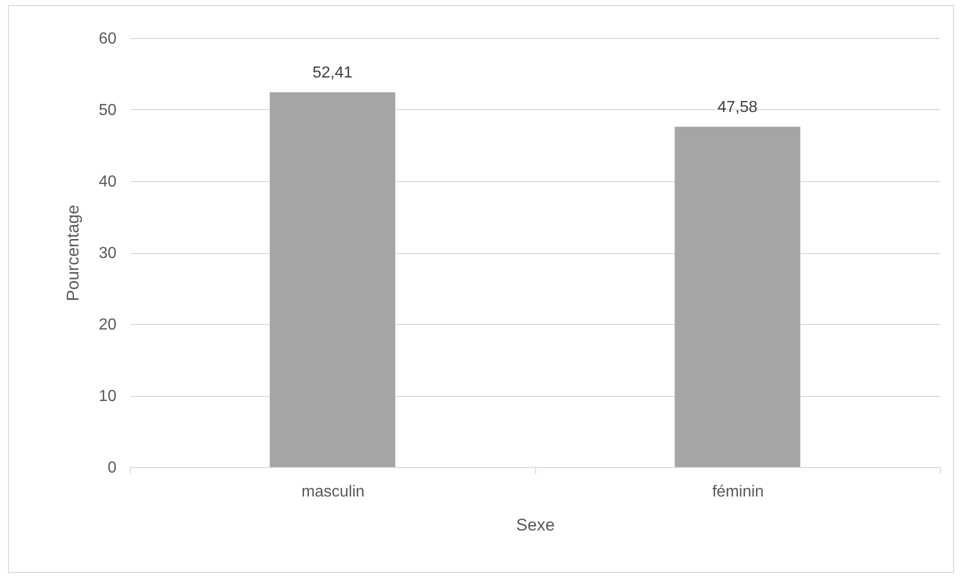 This screenshot has height=577, width=960. What do you see at coordinates (107, 182) in the screenshot?
I see `y-tick-label: 40` at bounding box center [107, 182].